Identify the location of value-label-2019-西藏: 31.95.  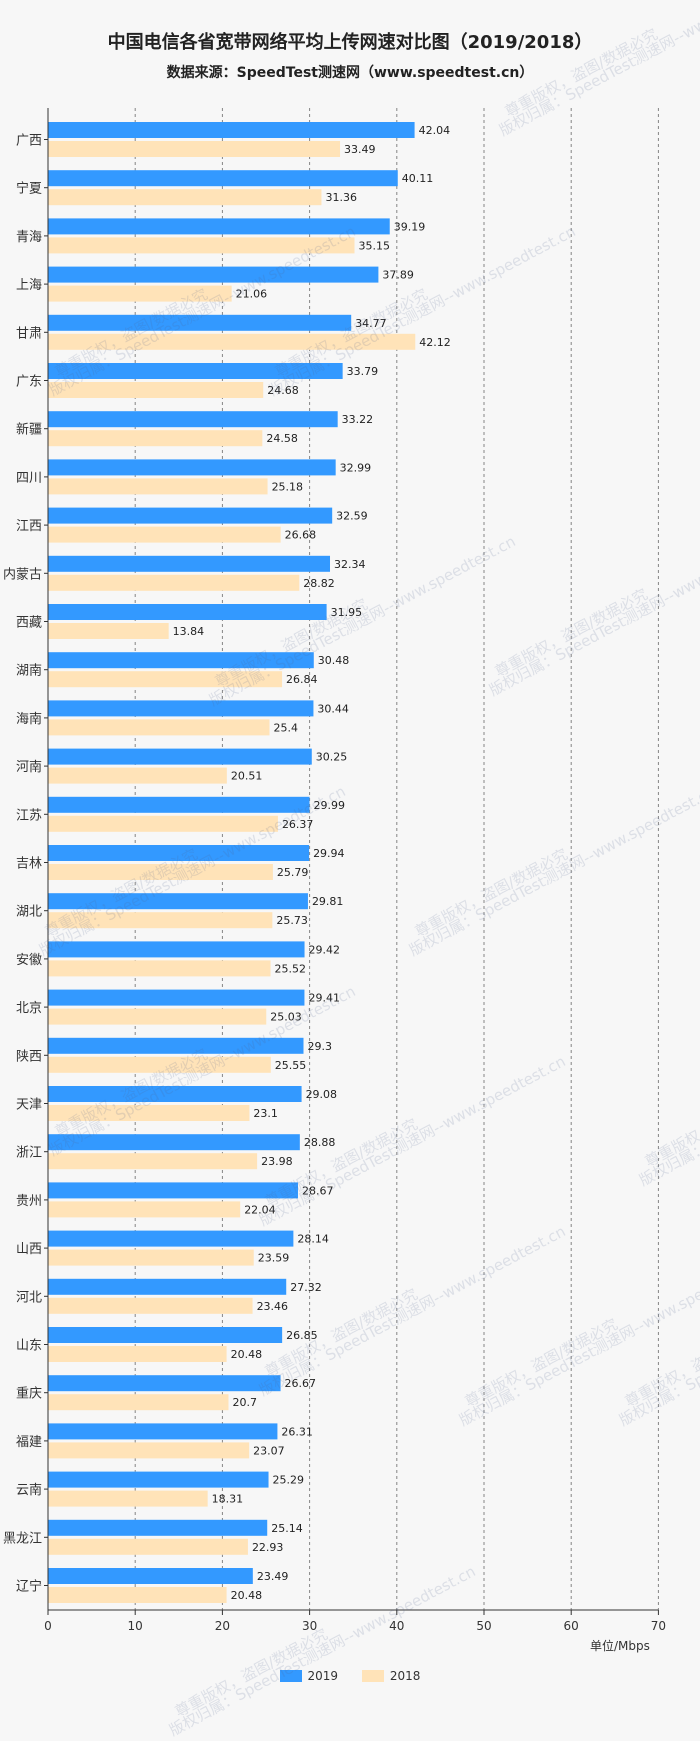
(347, 612).